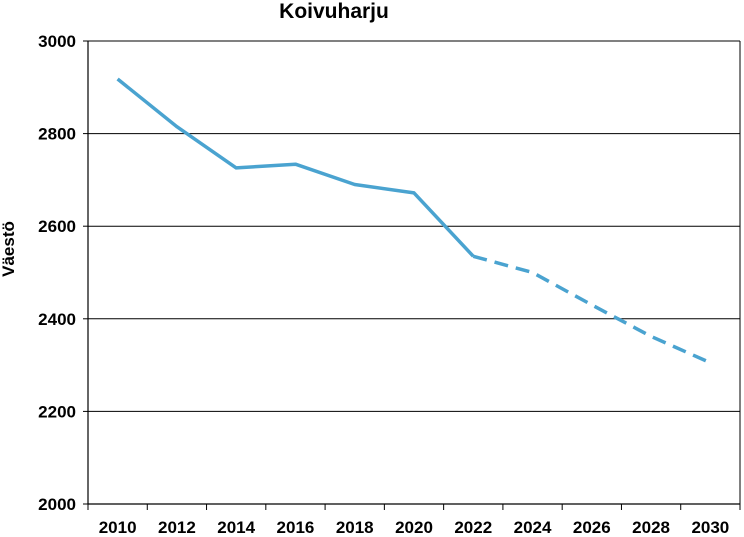 The height and width of the screenshot is (537, 744). I want to click on y-tick-label: 2400, so click(57, 319).